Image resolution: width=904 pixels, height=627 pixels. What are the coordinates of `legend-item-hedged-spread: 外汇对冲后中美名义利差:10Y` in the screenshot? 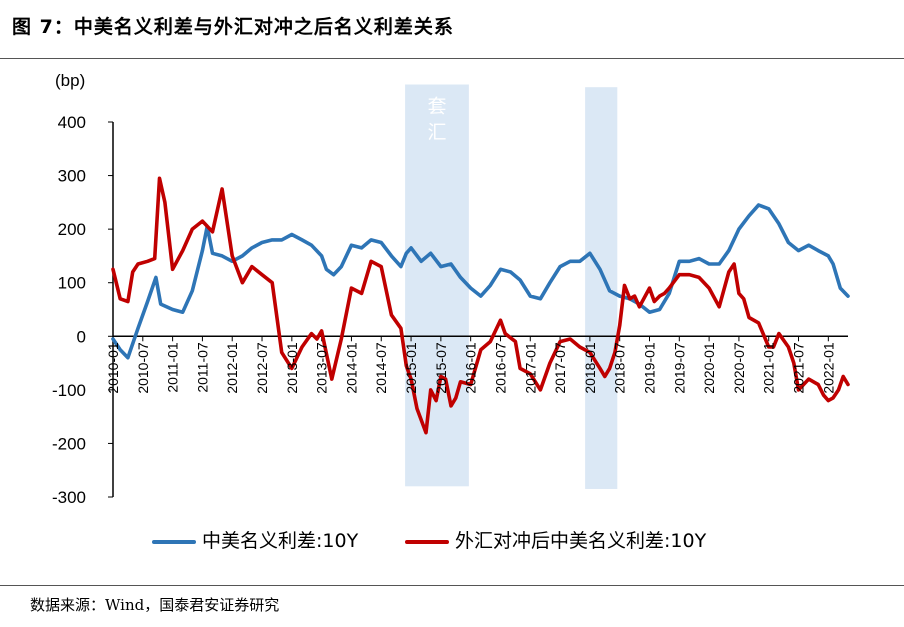 It's located at (555, 539).